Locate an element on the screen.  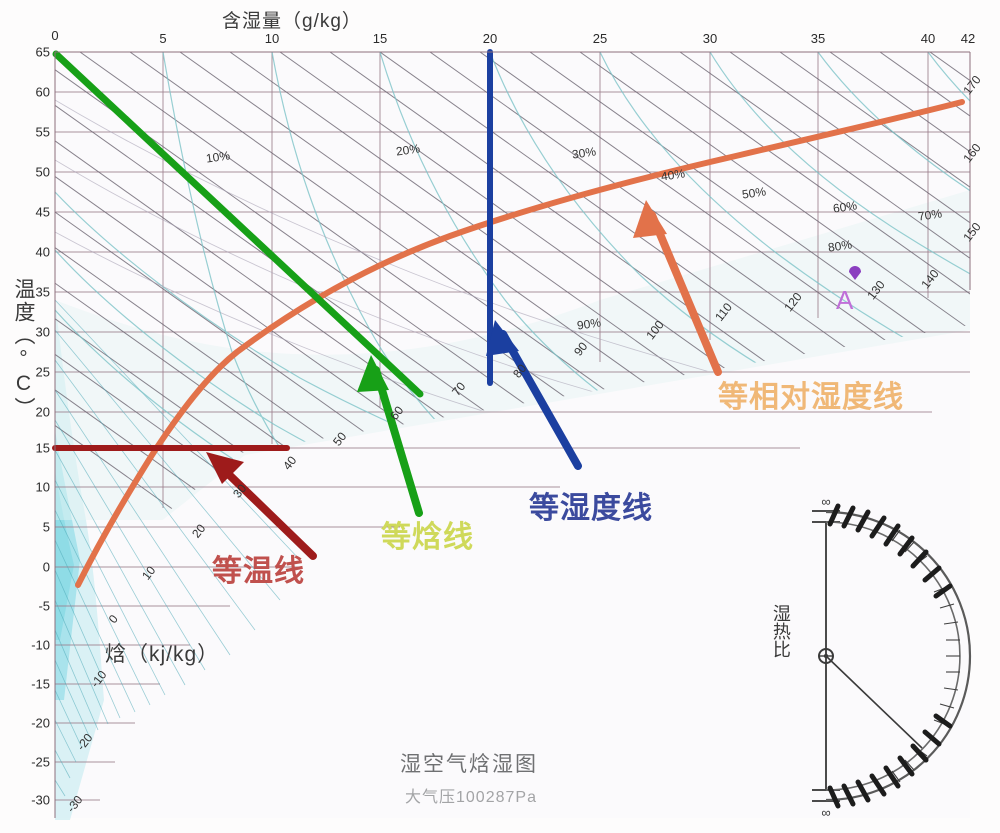
y-tick-label: -25 is located at coordinates (40, 762).